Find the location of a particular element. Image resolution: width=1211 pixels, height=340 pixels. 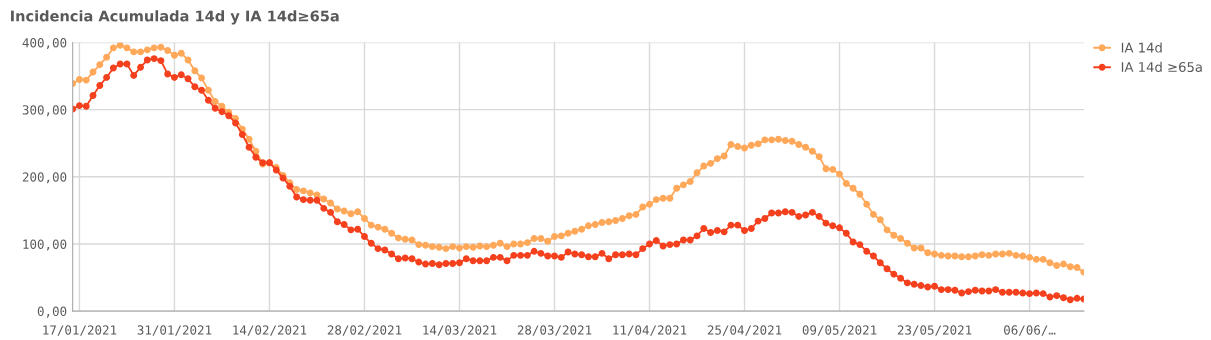

legend-label: IA 14d is located at coordinates (1141, 47).